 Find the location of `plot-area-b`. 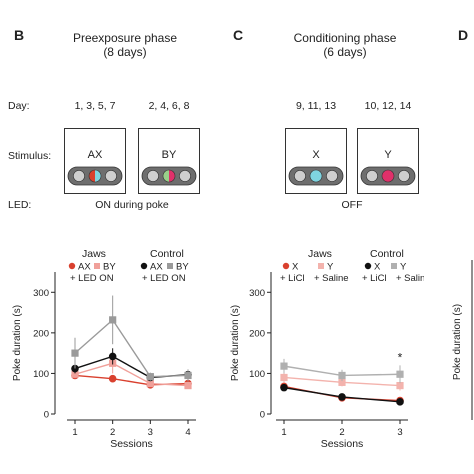

plot-area-b is located at coordinates (131, 342).